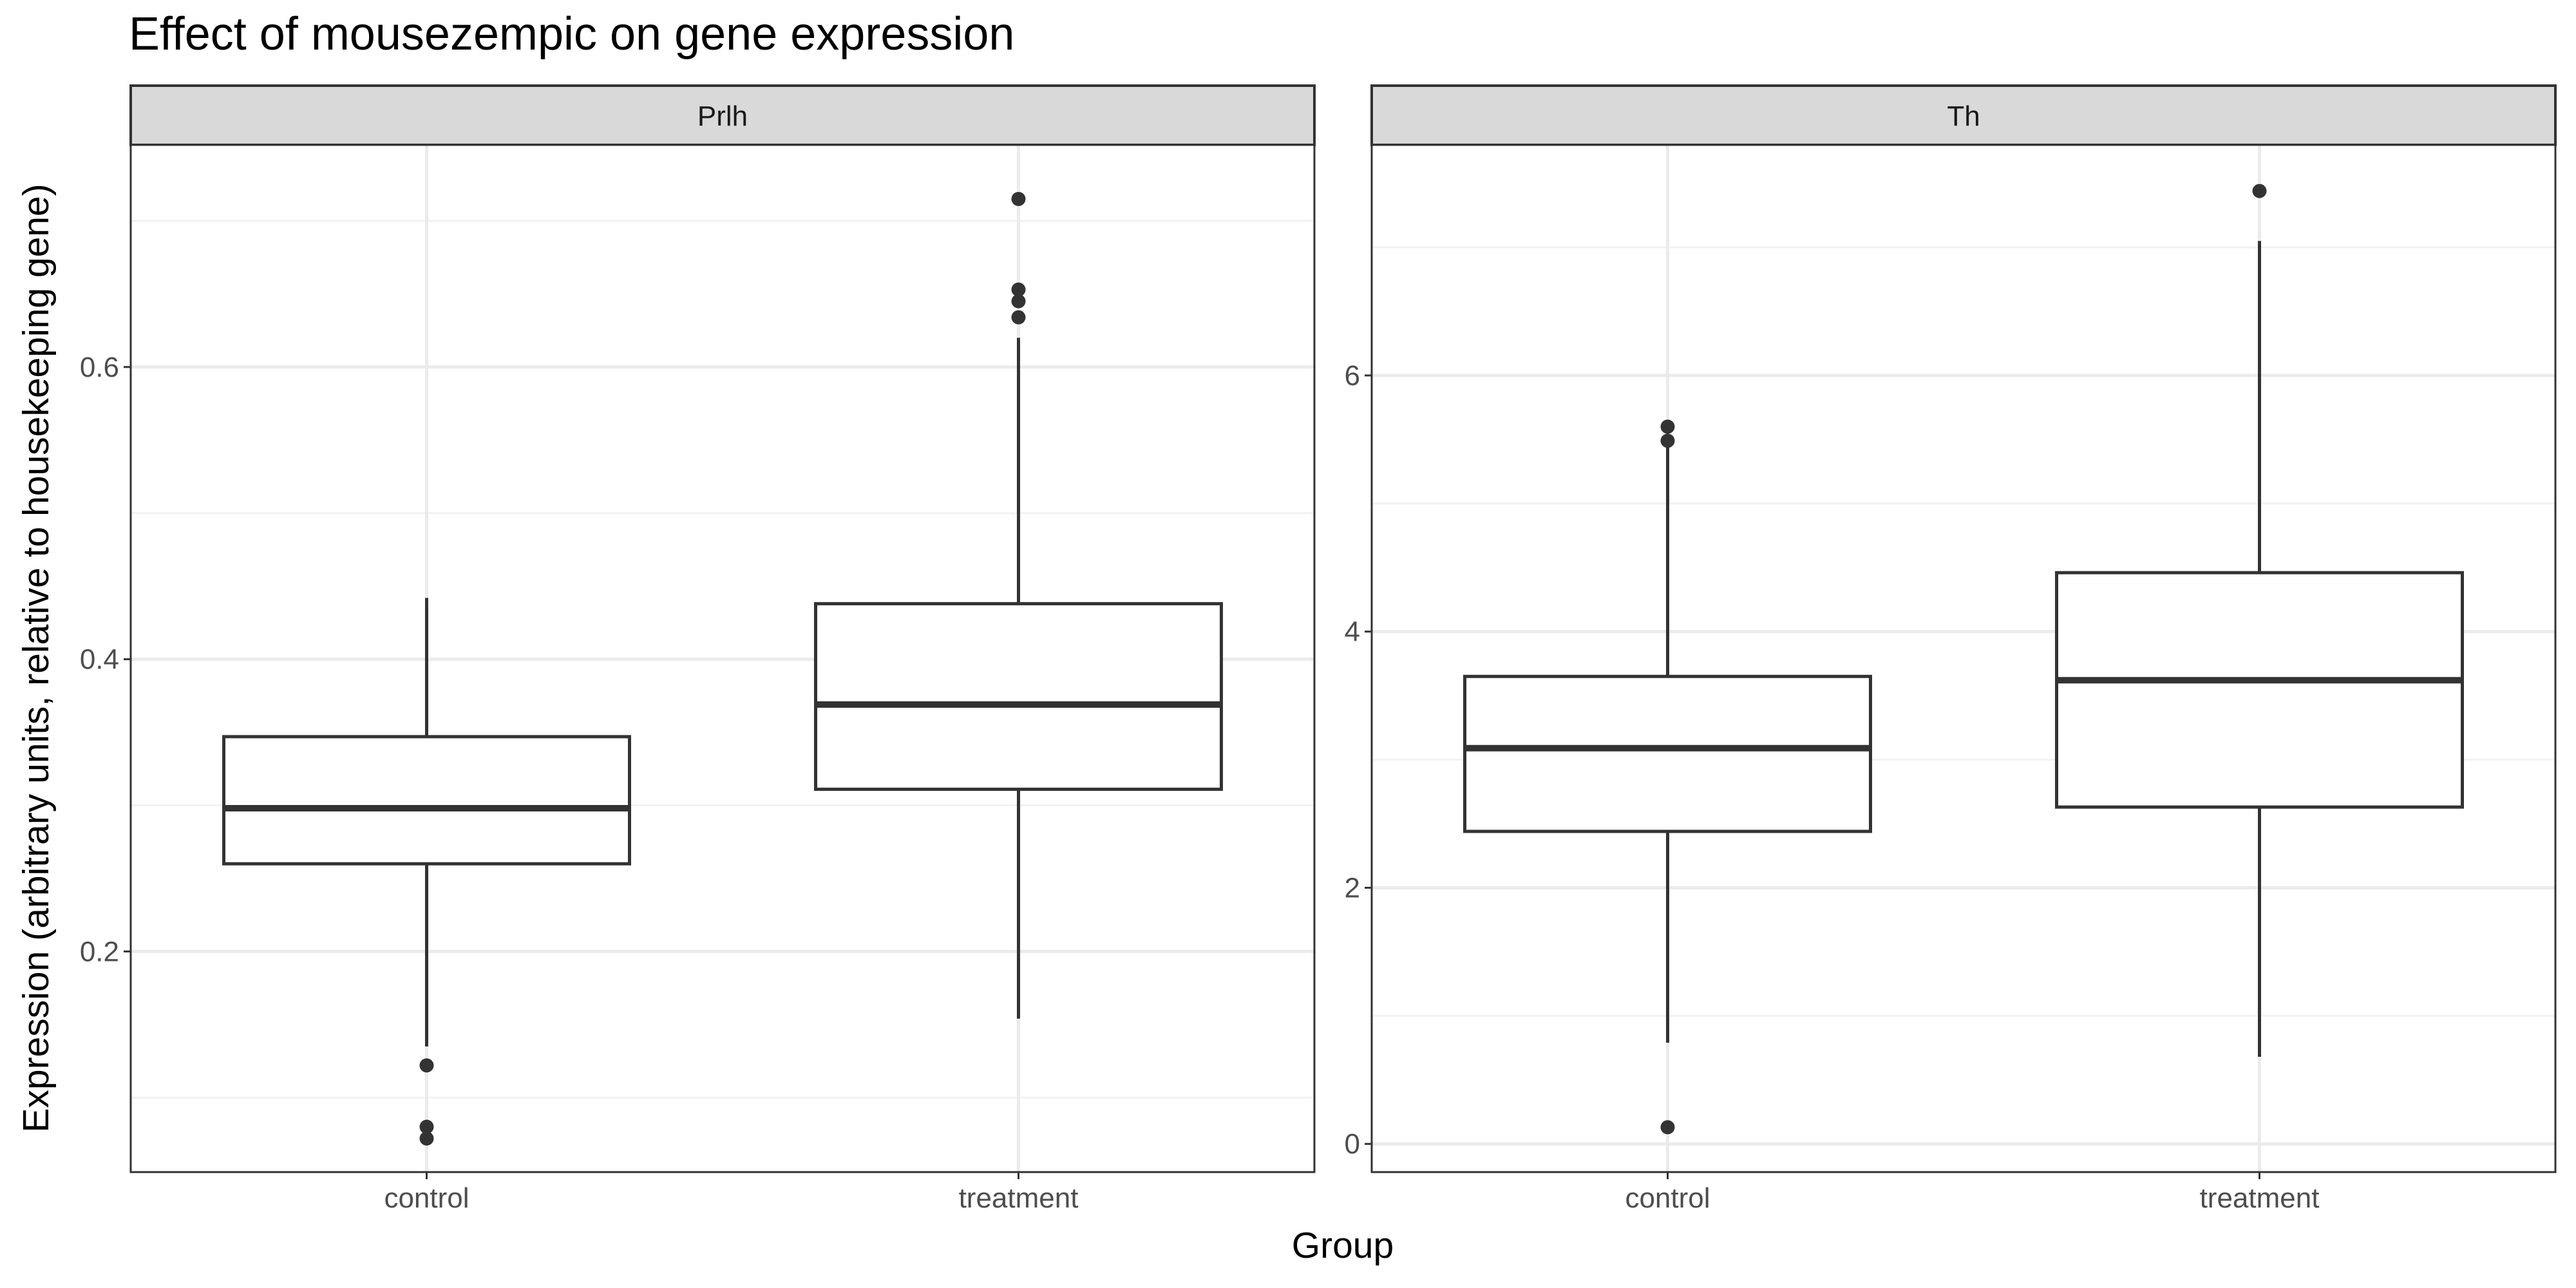  I want to click on y-tick-label: 6, so click(1352, 376).